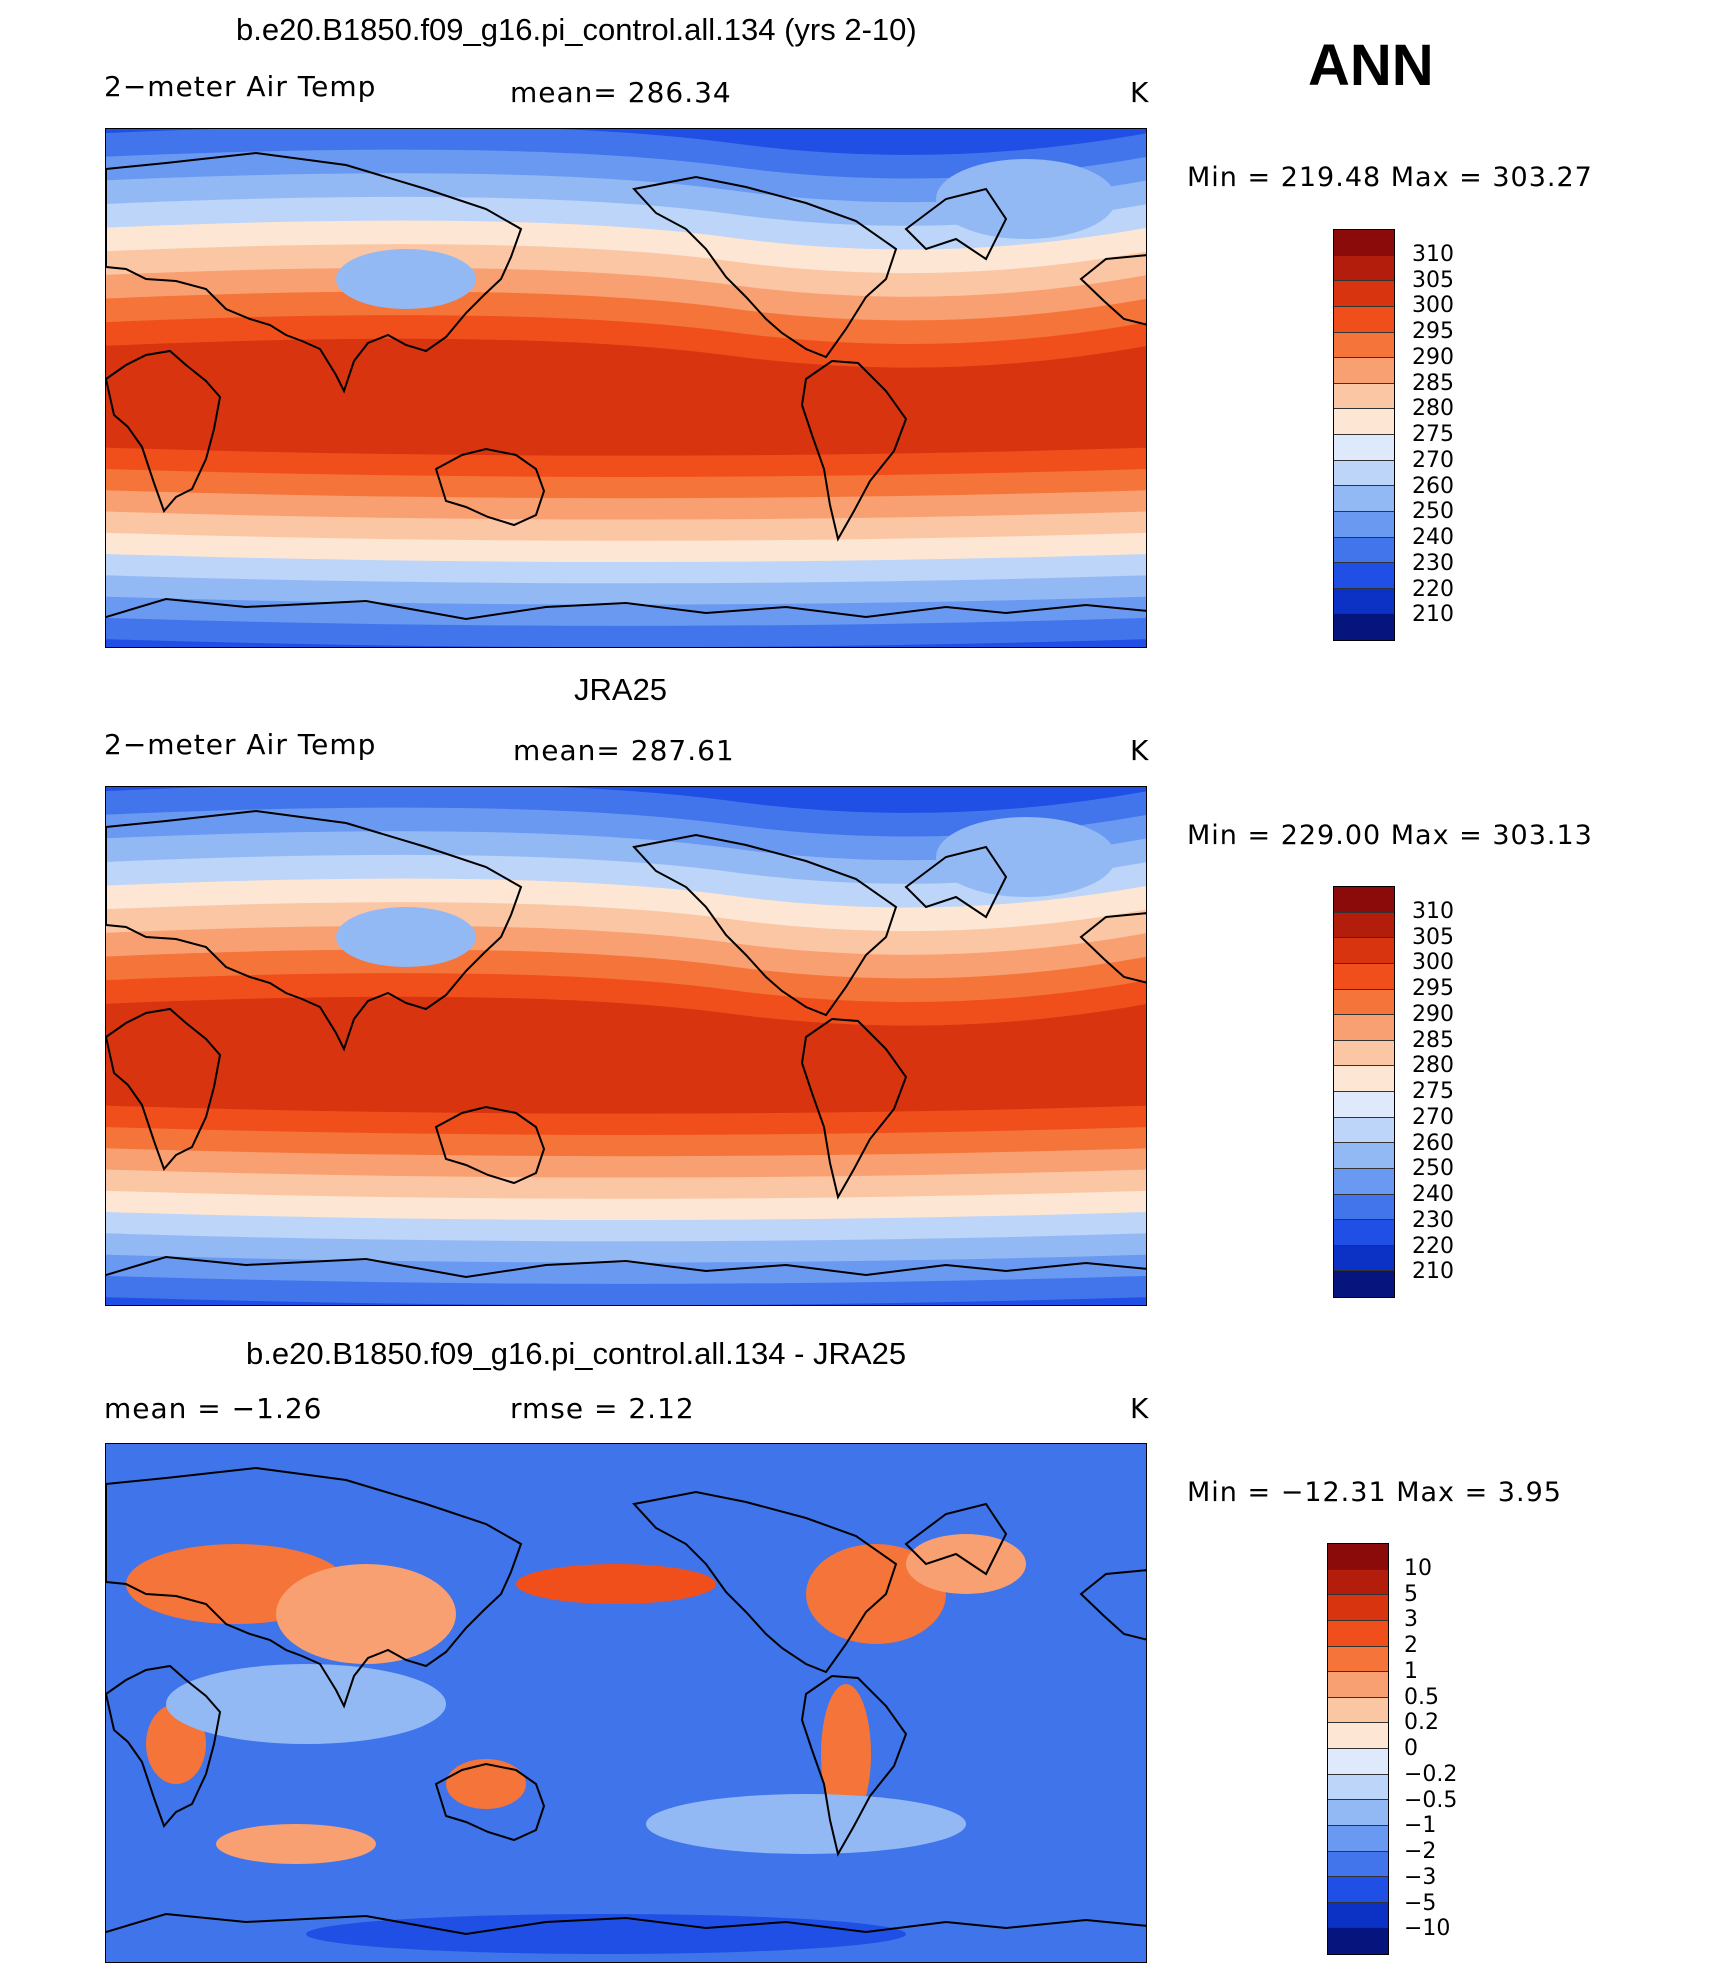  I want to click on colorbar-label: 210, so click(1433, 615).